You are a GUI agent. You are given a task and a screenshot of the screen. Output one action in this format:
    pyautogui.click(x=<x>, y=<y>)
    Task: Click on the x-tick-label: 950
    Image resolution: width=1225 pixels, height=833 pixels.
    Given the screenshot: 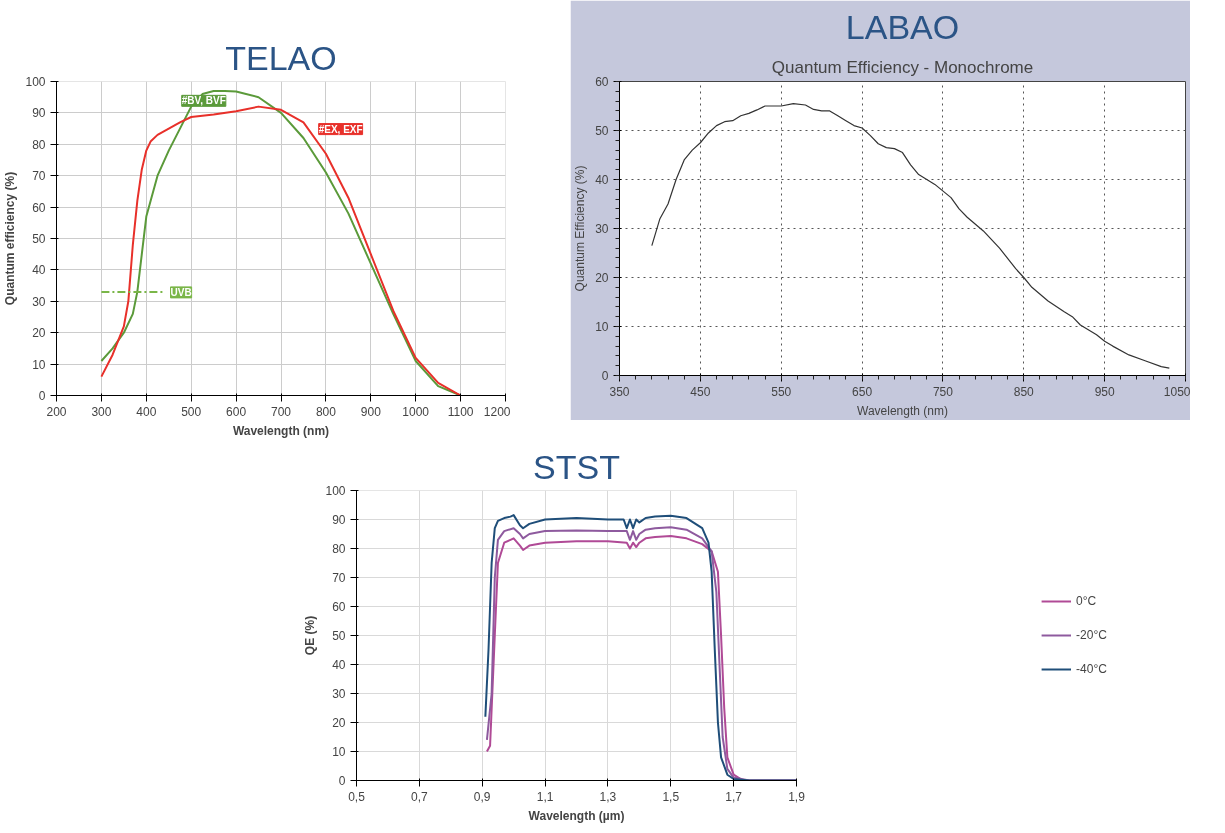 What is the action you would take?
    pyautogui.click(x=1104, y=391)
    